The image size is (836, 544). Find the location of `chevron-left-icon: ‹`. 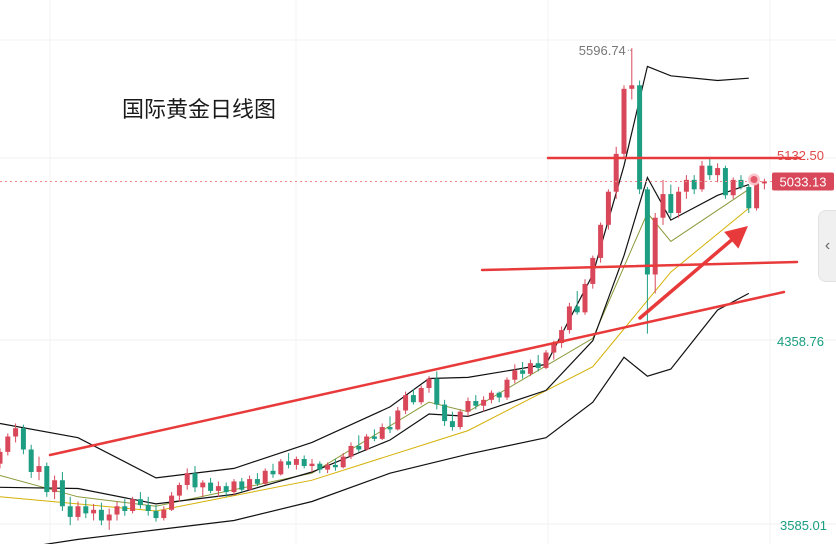

chevron-left-icon: ‹ is located at coordinates (827, 245).